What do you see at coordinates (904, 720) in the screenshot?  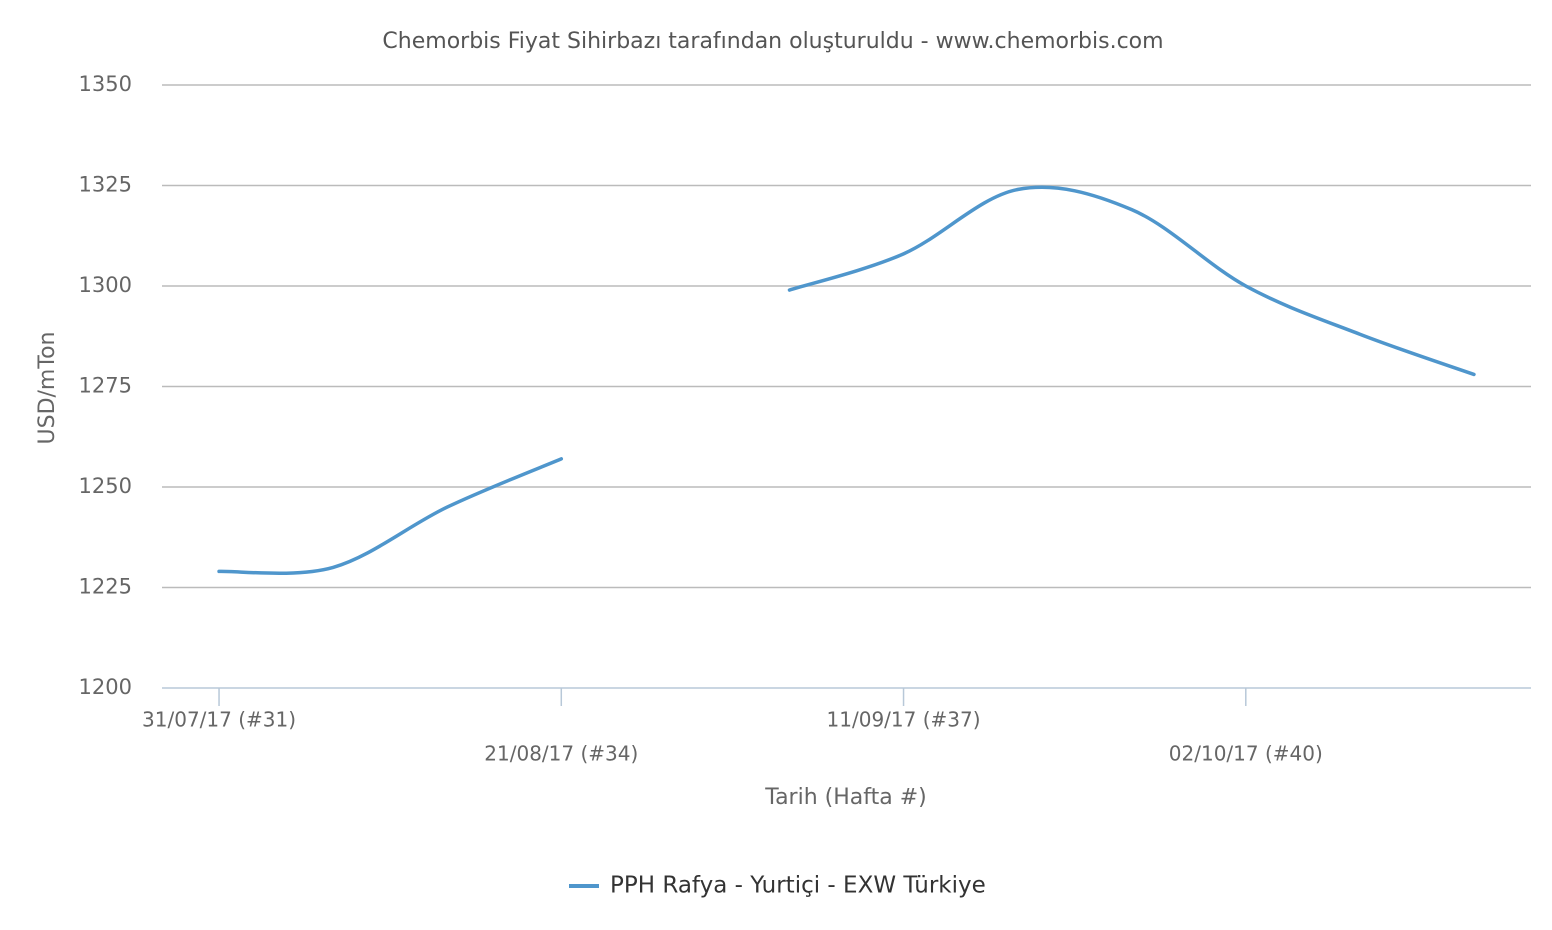 I see `x-tick-label: 11/09/17 (#37)` at bounding box center [904, 720].